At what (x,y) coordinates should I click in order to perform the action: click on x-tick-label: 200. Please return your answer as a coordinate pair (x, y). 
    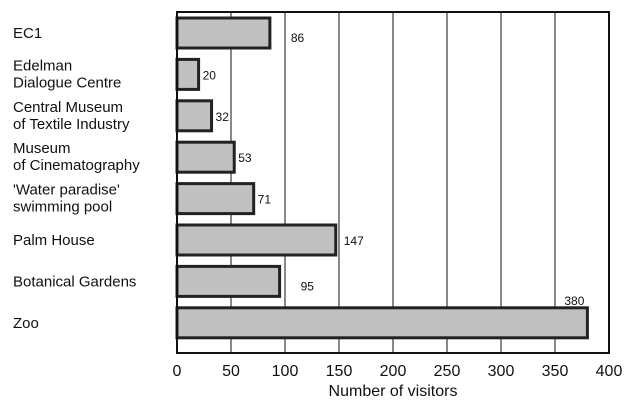
    Looking at the image, I should click on (393, 371).